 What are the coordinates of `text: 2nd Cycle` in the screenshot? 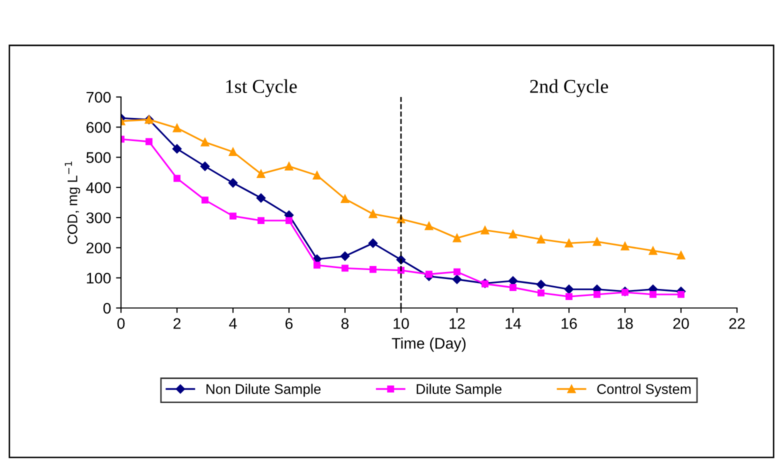 It's located at (569, 88).